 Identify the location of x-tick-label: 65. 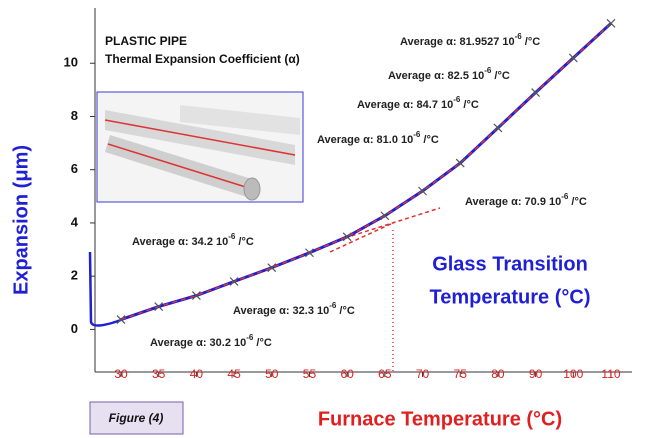
(385, 374).